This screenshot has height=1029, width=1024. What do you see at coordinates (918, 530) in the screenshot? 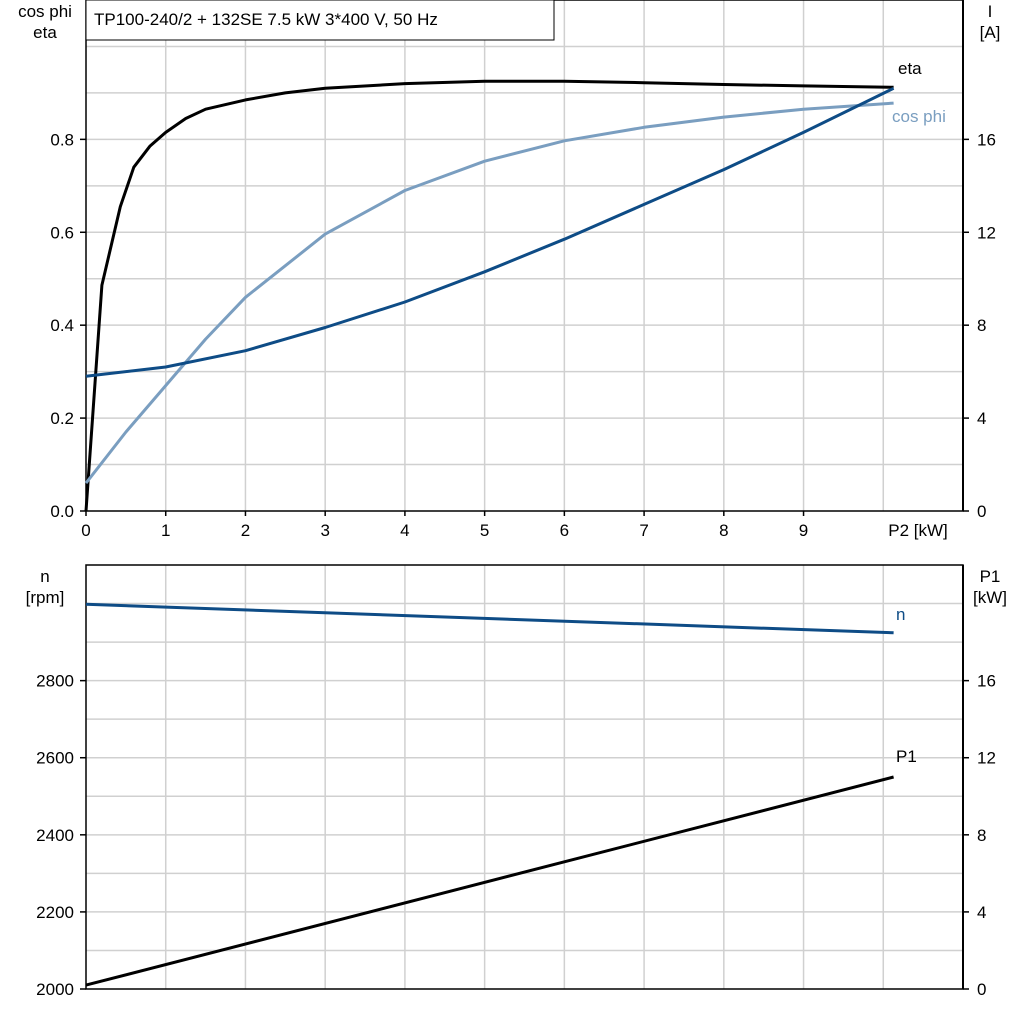
I see `x-axis-label: P2 [kW]` at bounding box center [918, 530].